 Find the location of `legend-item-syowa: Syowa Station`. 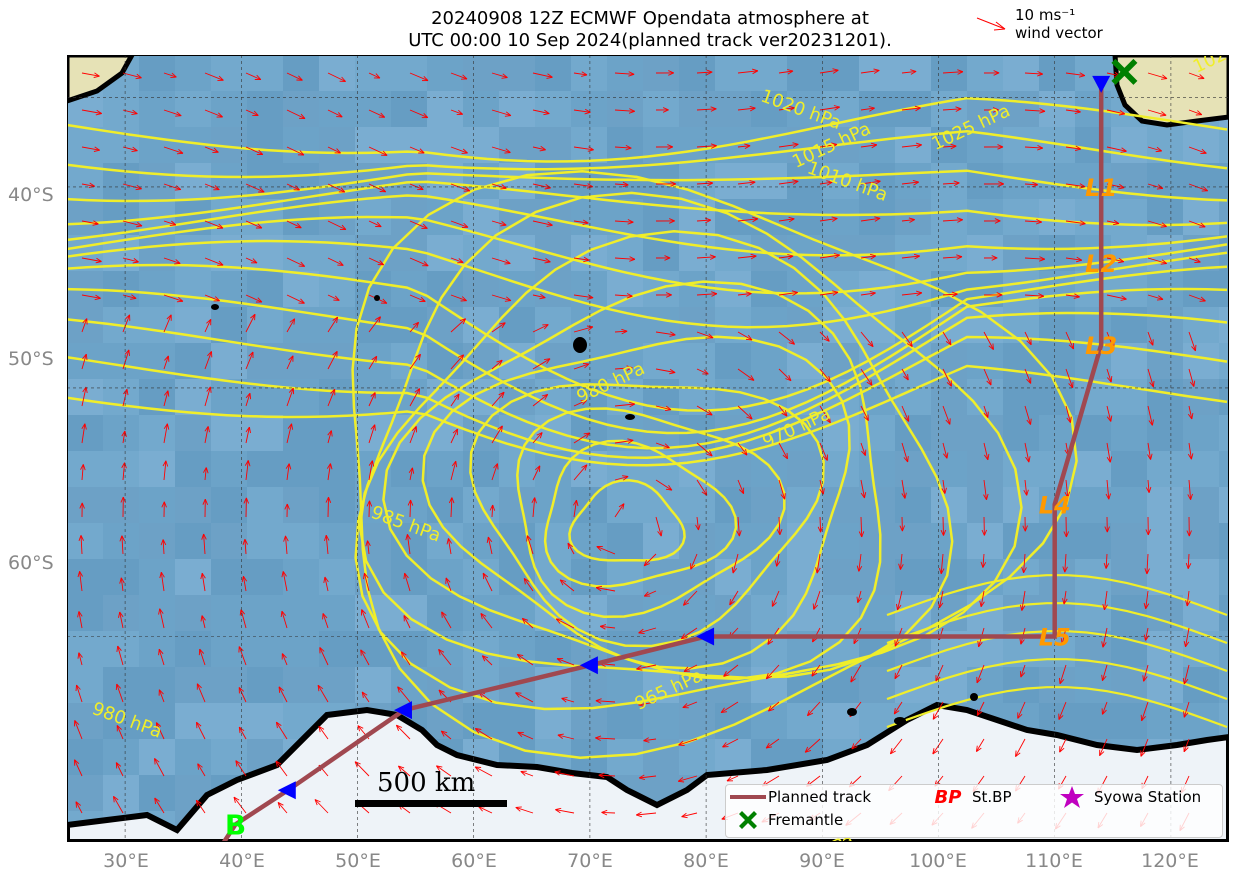

legend-item-syowa: Syowa Station is located at coordinates (1126, 797).